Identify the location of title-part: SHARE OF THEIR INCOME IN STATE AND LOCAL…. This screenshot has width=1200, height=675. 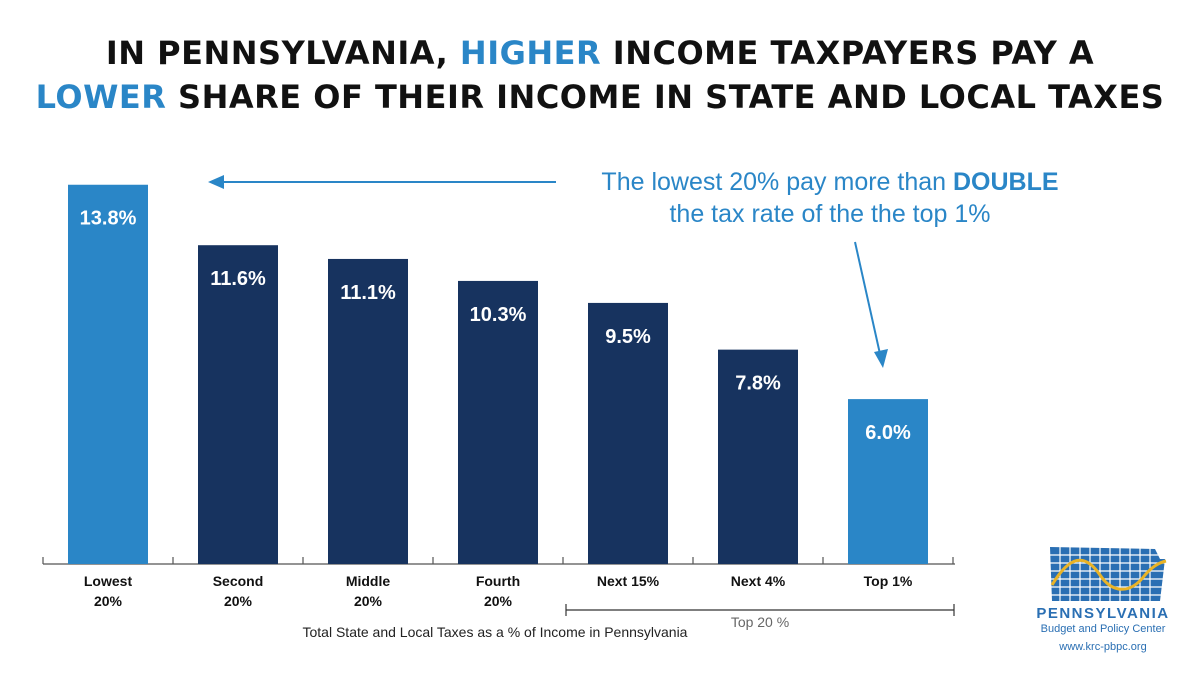
(665, 97).